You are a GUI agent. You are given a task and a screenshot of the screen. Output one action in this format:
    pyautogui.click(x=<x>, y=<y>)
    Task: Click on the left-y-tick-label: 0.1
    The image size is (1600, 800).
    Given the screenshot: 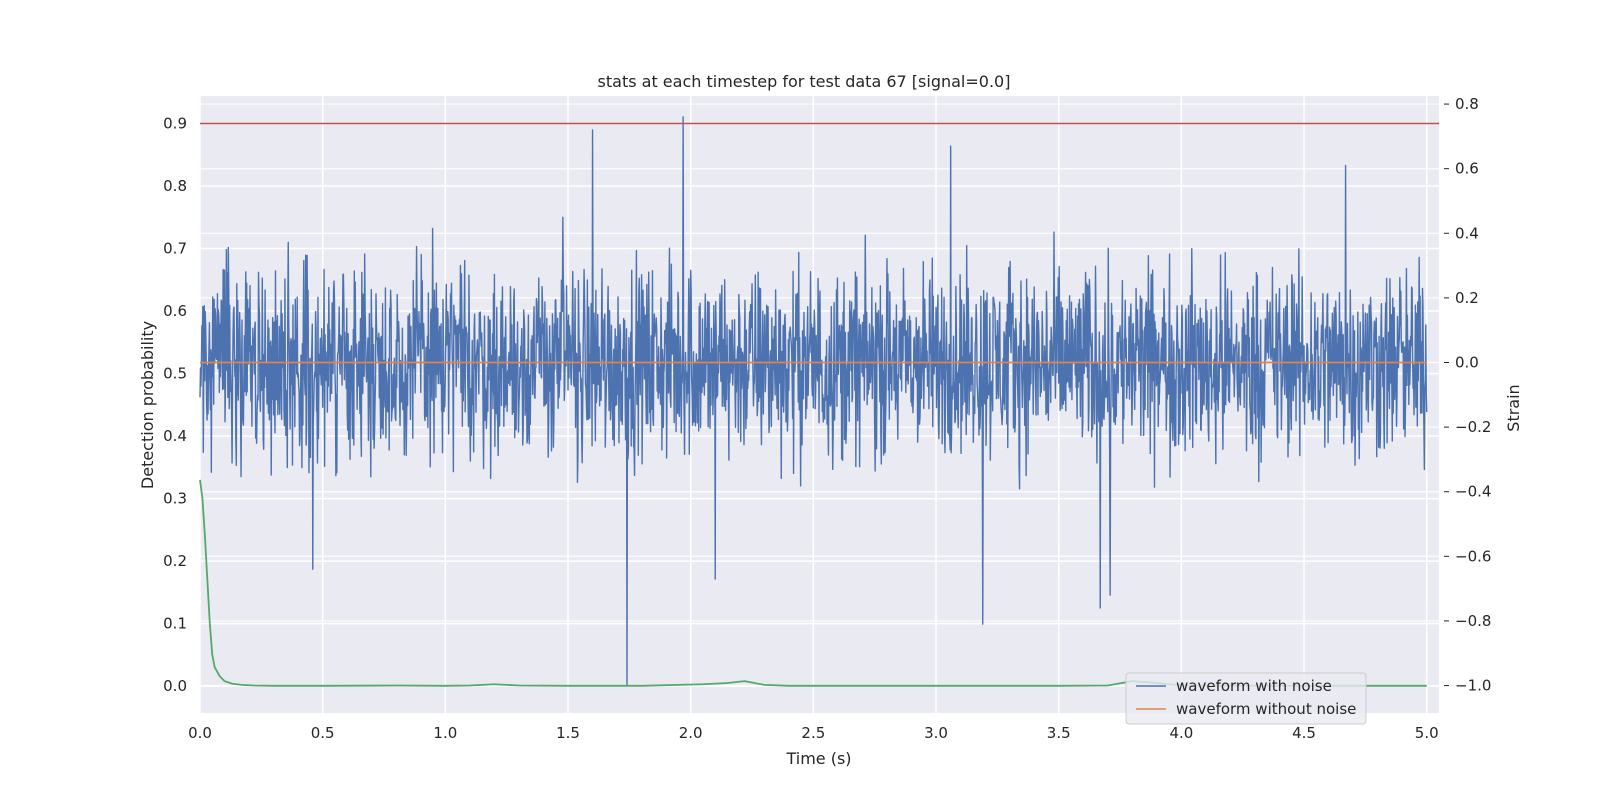 What is the action you would take?
    pyautogui.click(x=175, y=624)
    